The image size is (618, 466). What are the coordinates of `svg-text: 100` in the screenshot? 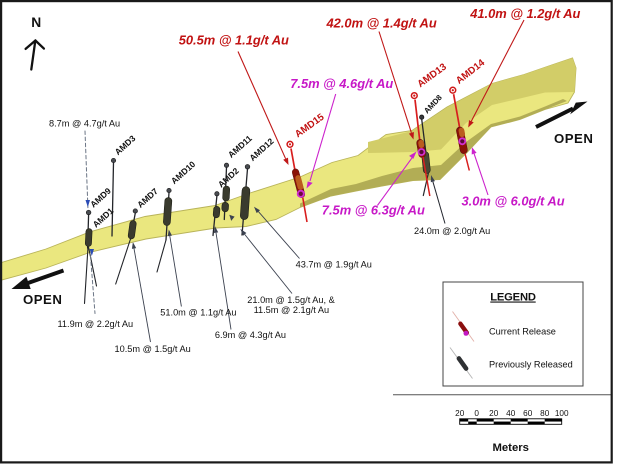 It's located at (562, 413).